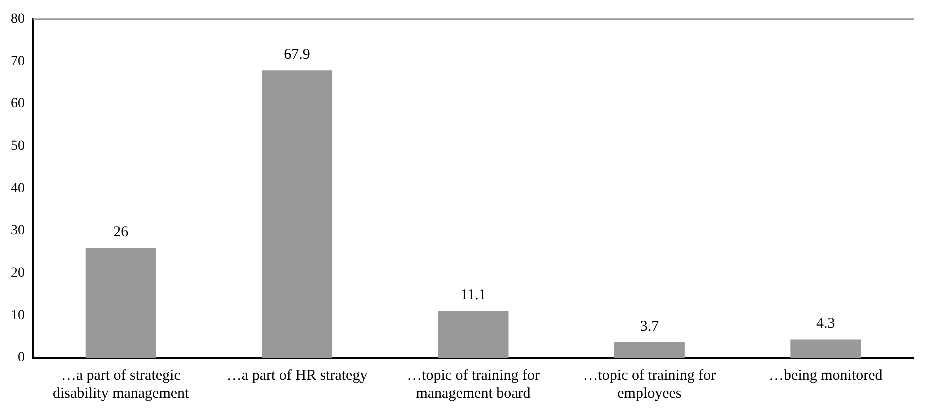 The image size is (926, 414). I want to click on y-tick-label: 70, so click(18, 62).